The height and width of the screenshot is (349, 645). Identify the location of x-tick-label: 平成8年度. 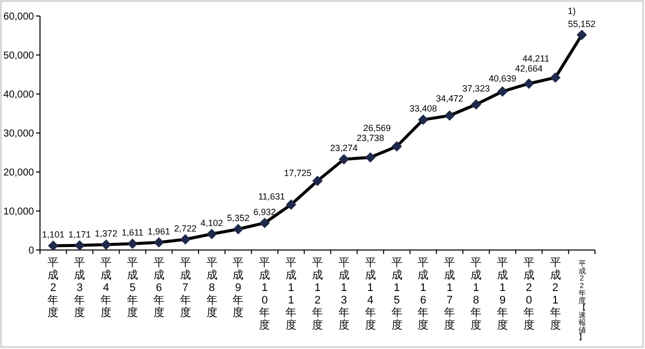
(212, 288).